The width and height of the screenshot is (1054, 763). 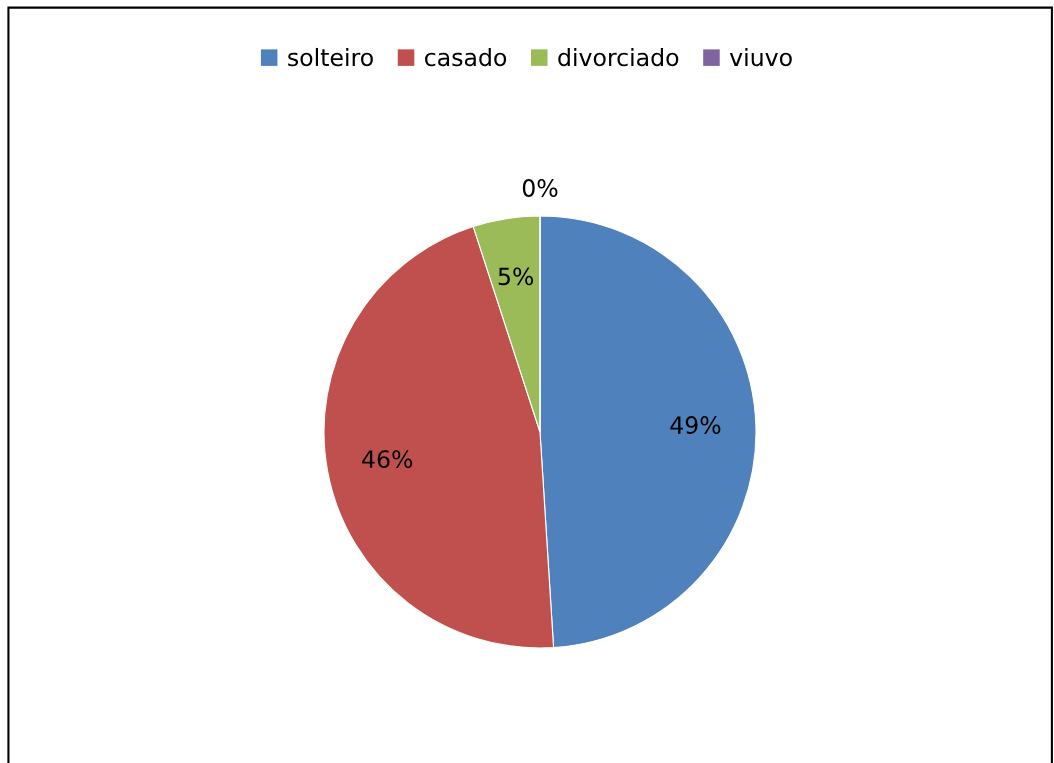 What do you see at coordinates (760, 57) in the screenshot?
I see `legend-label: viuvo` at bounding box center [760, 57].